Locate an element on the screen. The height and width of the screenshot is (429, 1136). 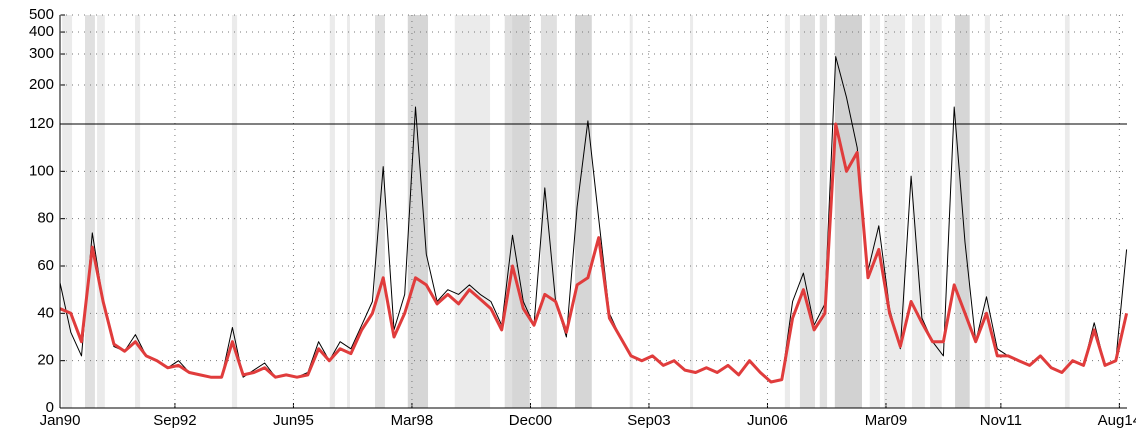
y-tick-label: 60 is located at coordinates (45, 265).